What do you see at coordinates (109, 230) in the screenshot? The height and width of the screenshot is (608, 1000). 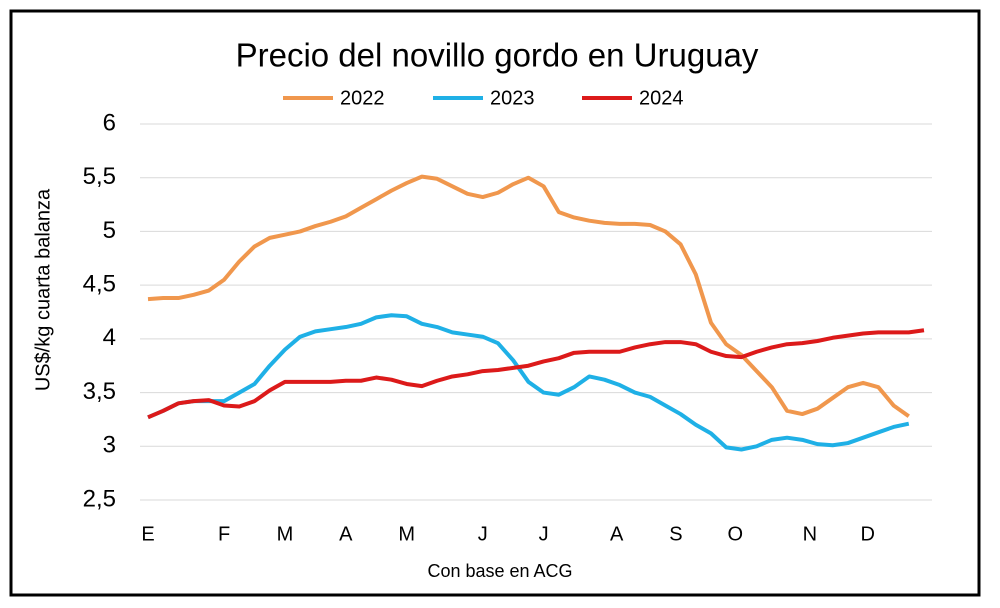 I see `y-tick-label: 5` at bounding box center [109, 230].